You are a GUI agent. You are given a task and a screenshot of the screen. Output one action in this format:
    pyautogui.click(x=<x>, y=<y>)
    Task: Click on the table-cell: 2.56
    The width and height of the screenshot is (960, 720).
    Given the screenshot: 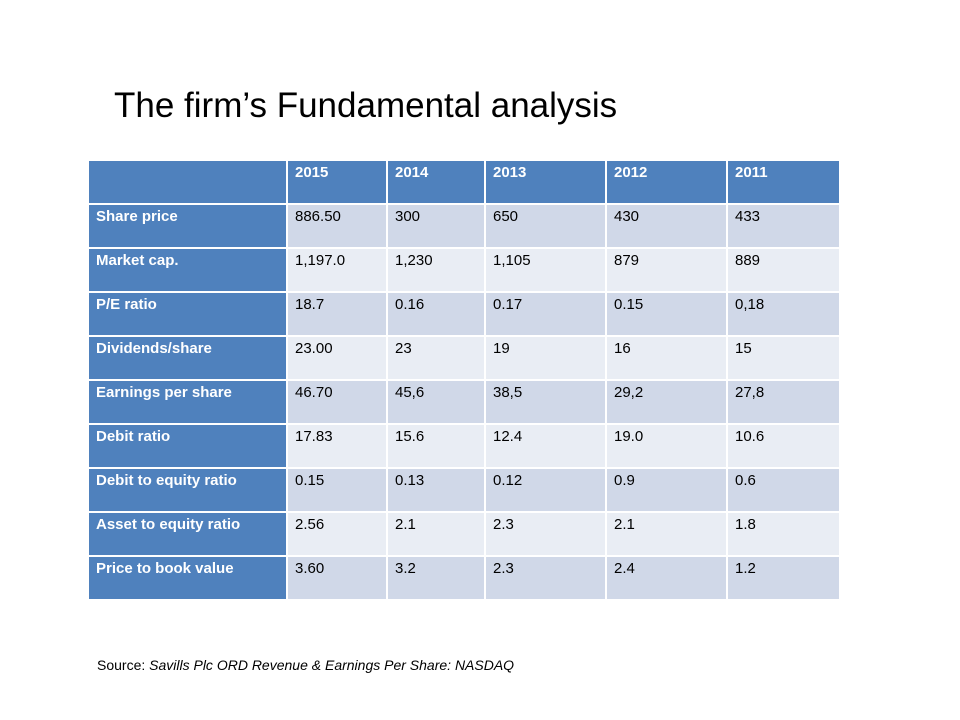 What is the action you would take?
    pyautogui.click(x=337, y=534)
    